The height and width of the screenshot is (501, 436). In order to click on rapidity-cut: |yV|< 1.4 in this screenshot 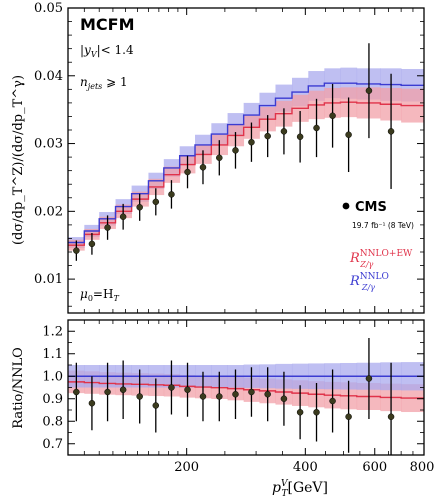, I will do `click(107, 51)`.